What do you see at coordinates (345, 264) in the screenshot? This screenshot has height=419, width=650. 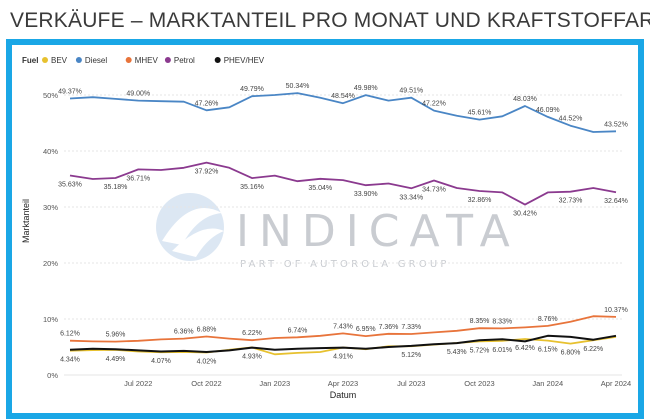 I see `watermark-tagline: PART OF AUTOROLA GROUP` at bounding box center [345, 264].